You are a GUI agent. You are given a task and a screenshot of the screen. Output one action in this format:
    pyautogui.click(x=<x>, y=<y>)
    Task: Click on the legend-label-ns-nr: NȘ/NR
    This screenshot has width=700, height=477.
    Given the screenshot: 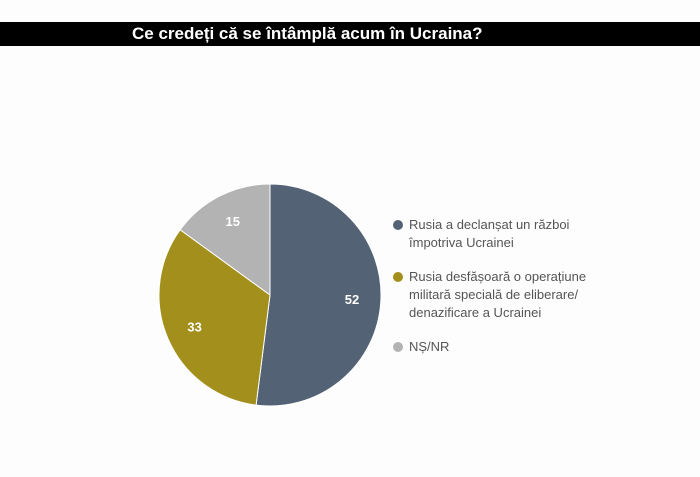 What is the action you would take?
    pyautogui.click(x=429, y=346)
    